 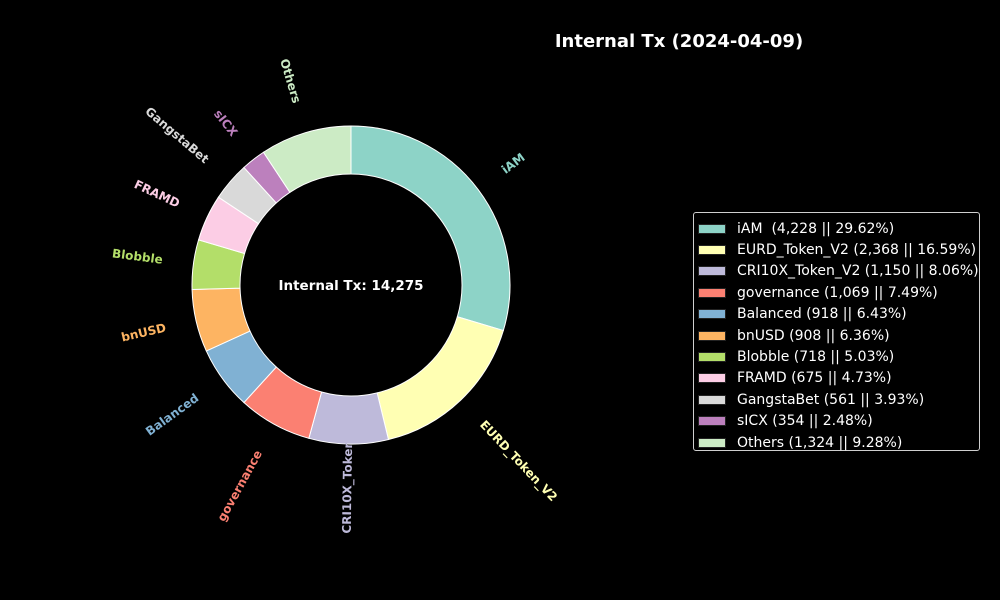 I want to click on legend-item: GangstaBet (561 || 3.93%), so click(x=838, y=399).